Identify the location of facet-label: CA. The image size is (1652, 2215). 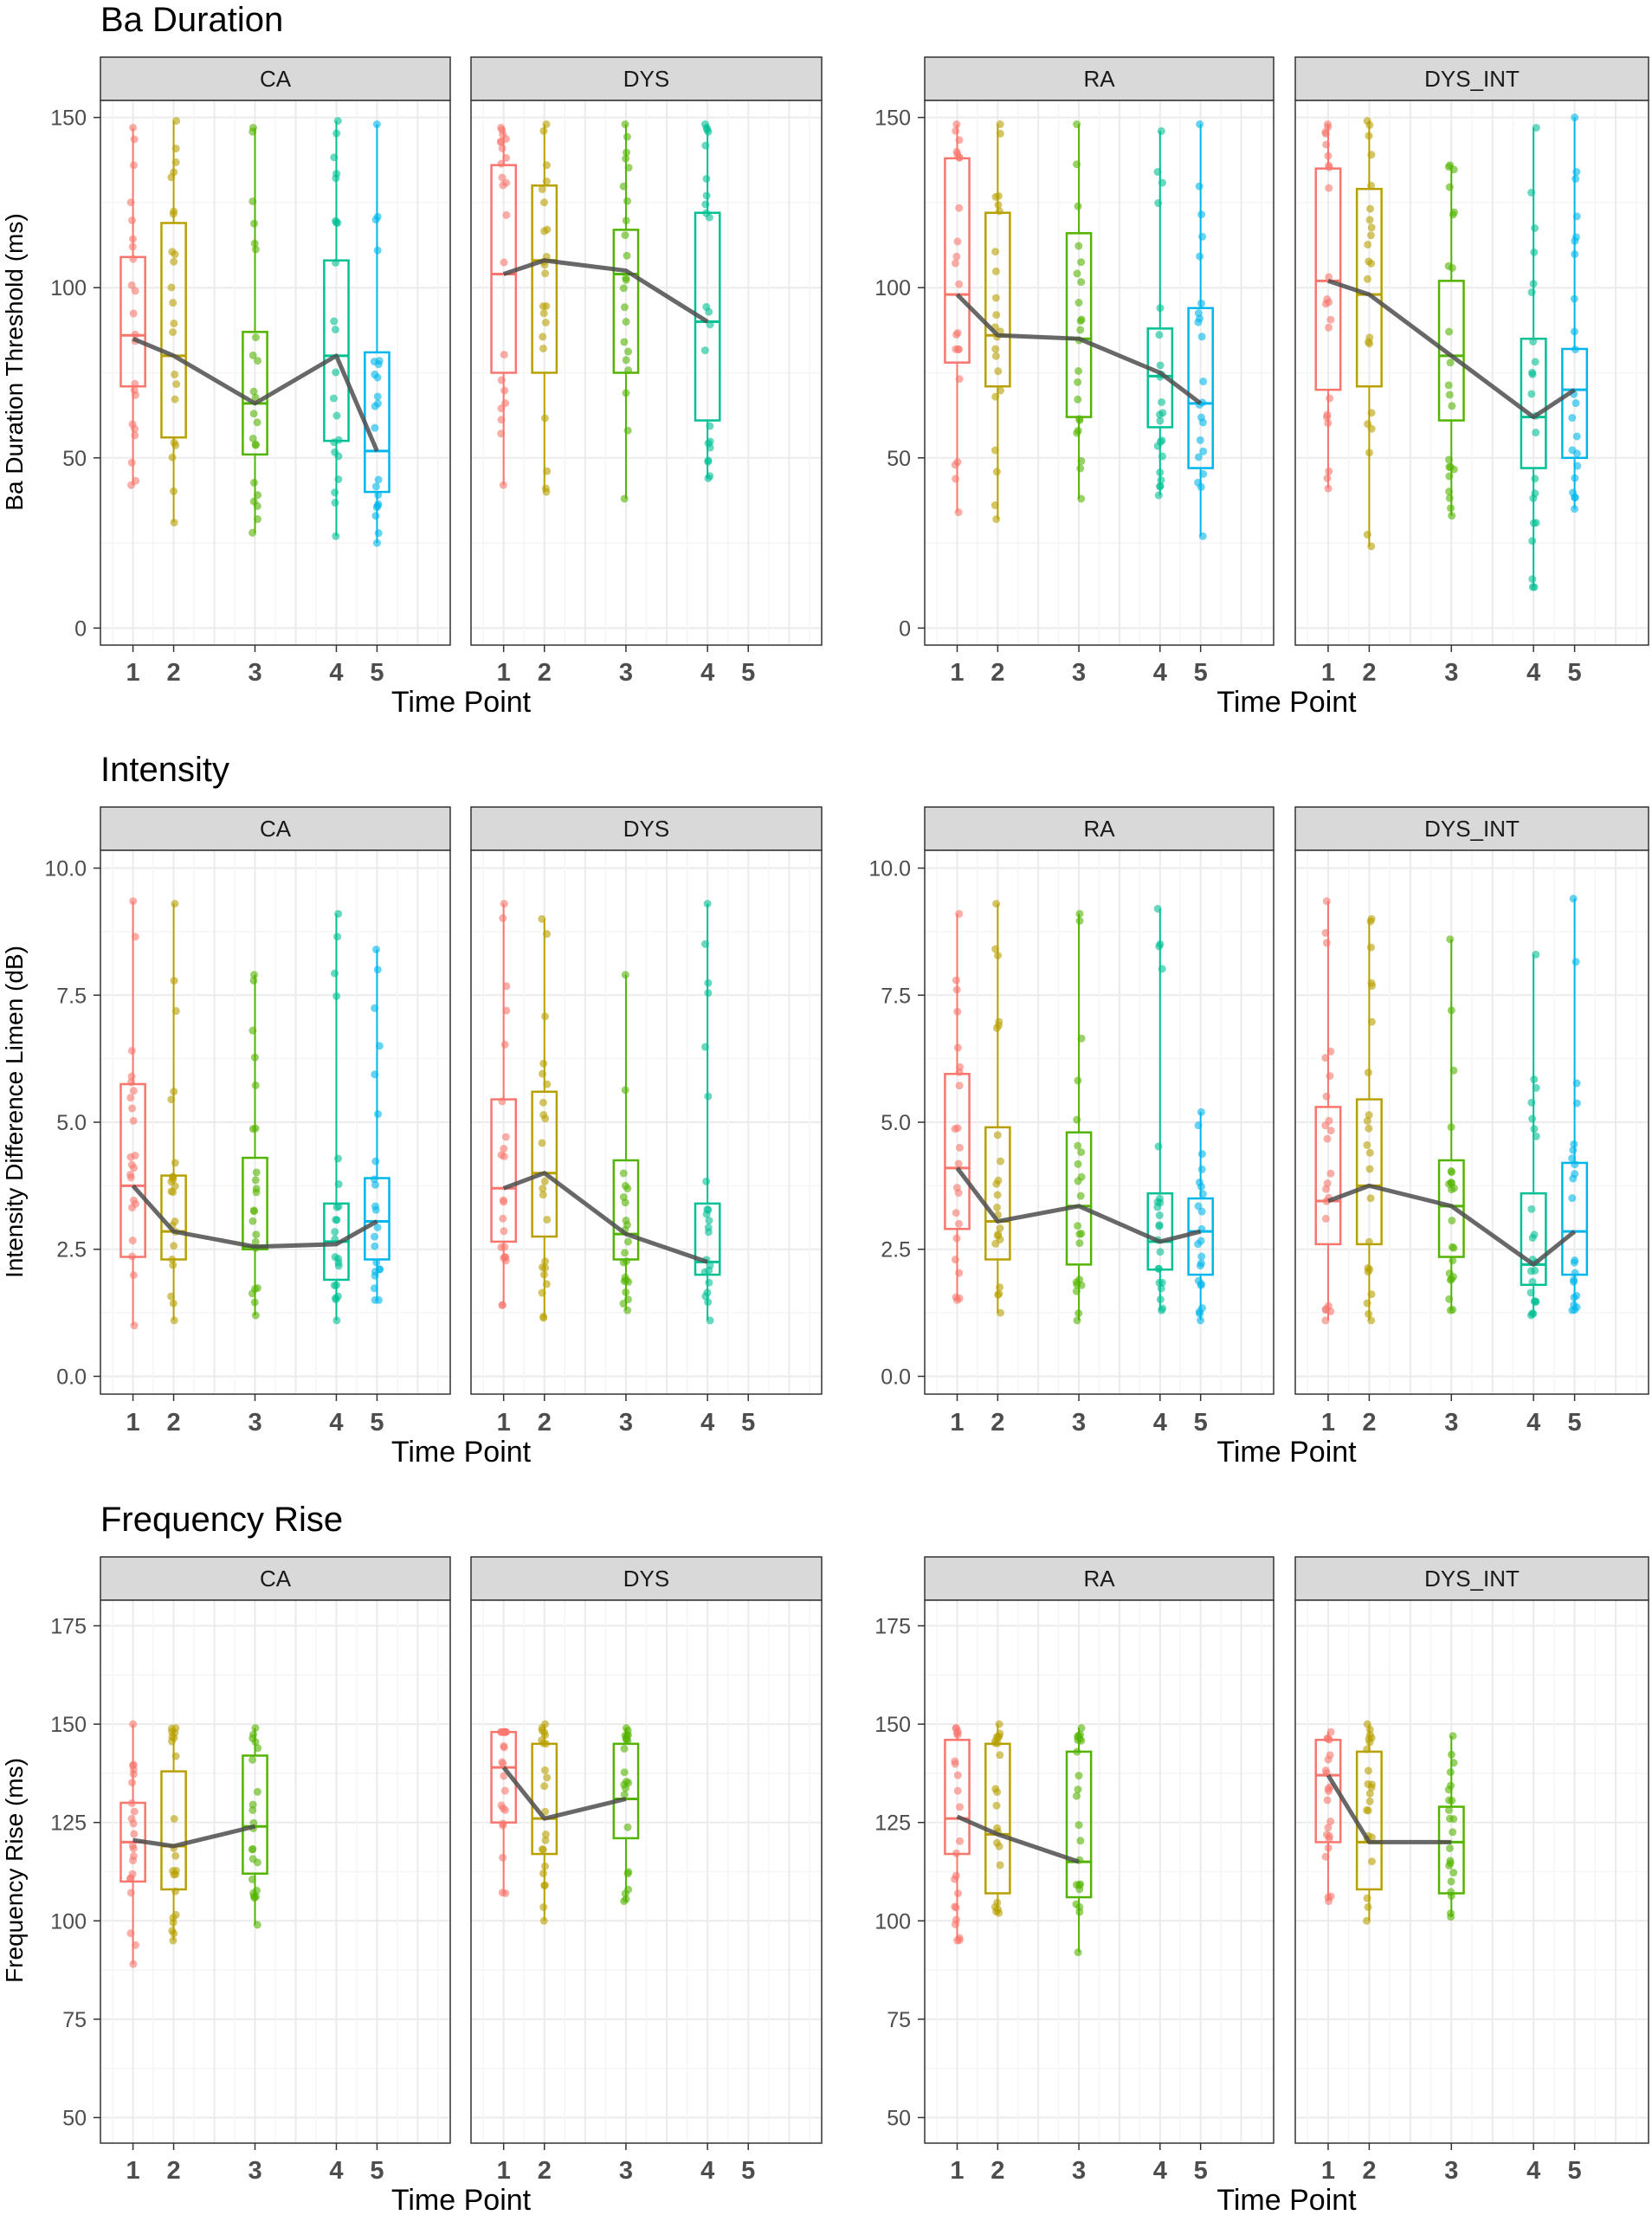
(276, 829).